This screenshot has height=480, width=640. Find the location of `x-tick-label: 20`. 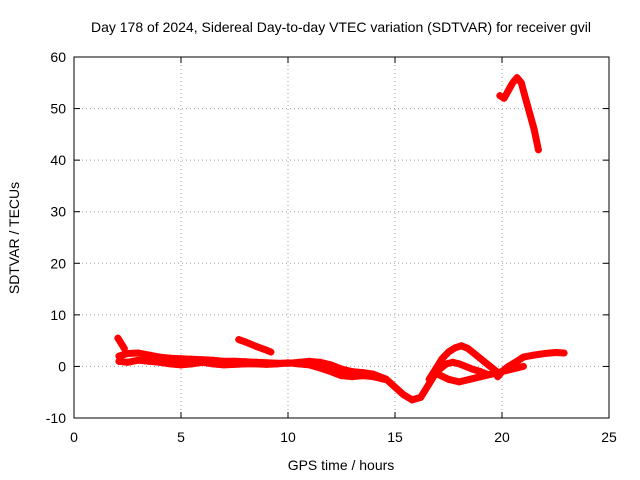

x-tick-label: 20 is located at coordinates (502, 437).